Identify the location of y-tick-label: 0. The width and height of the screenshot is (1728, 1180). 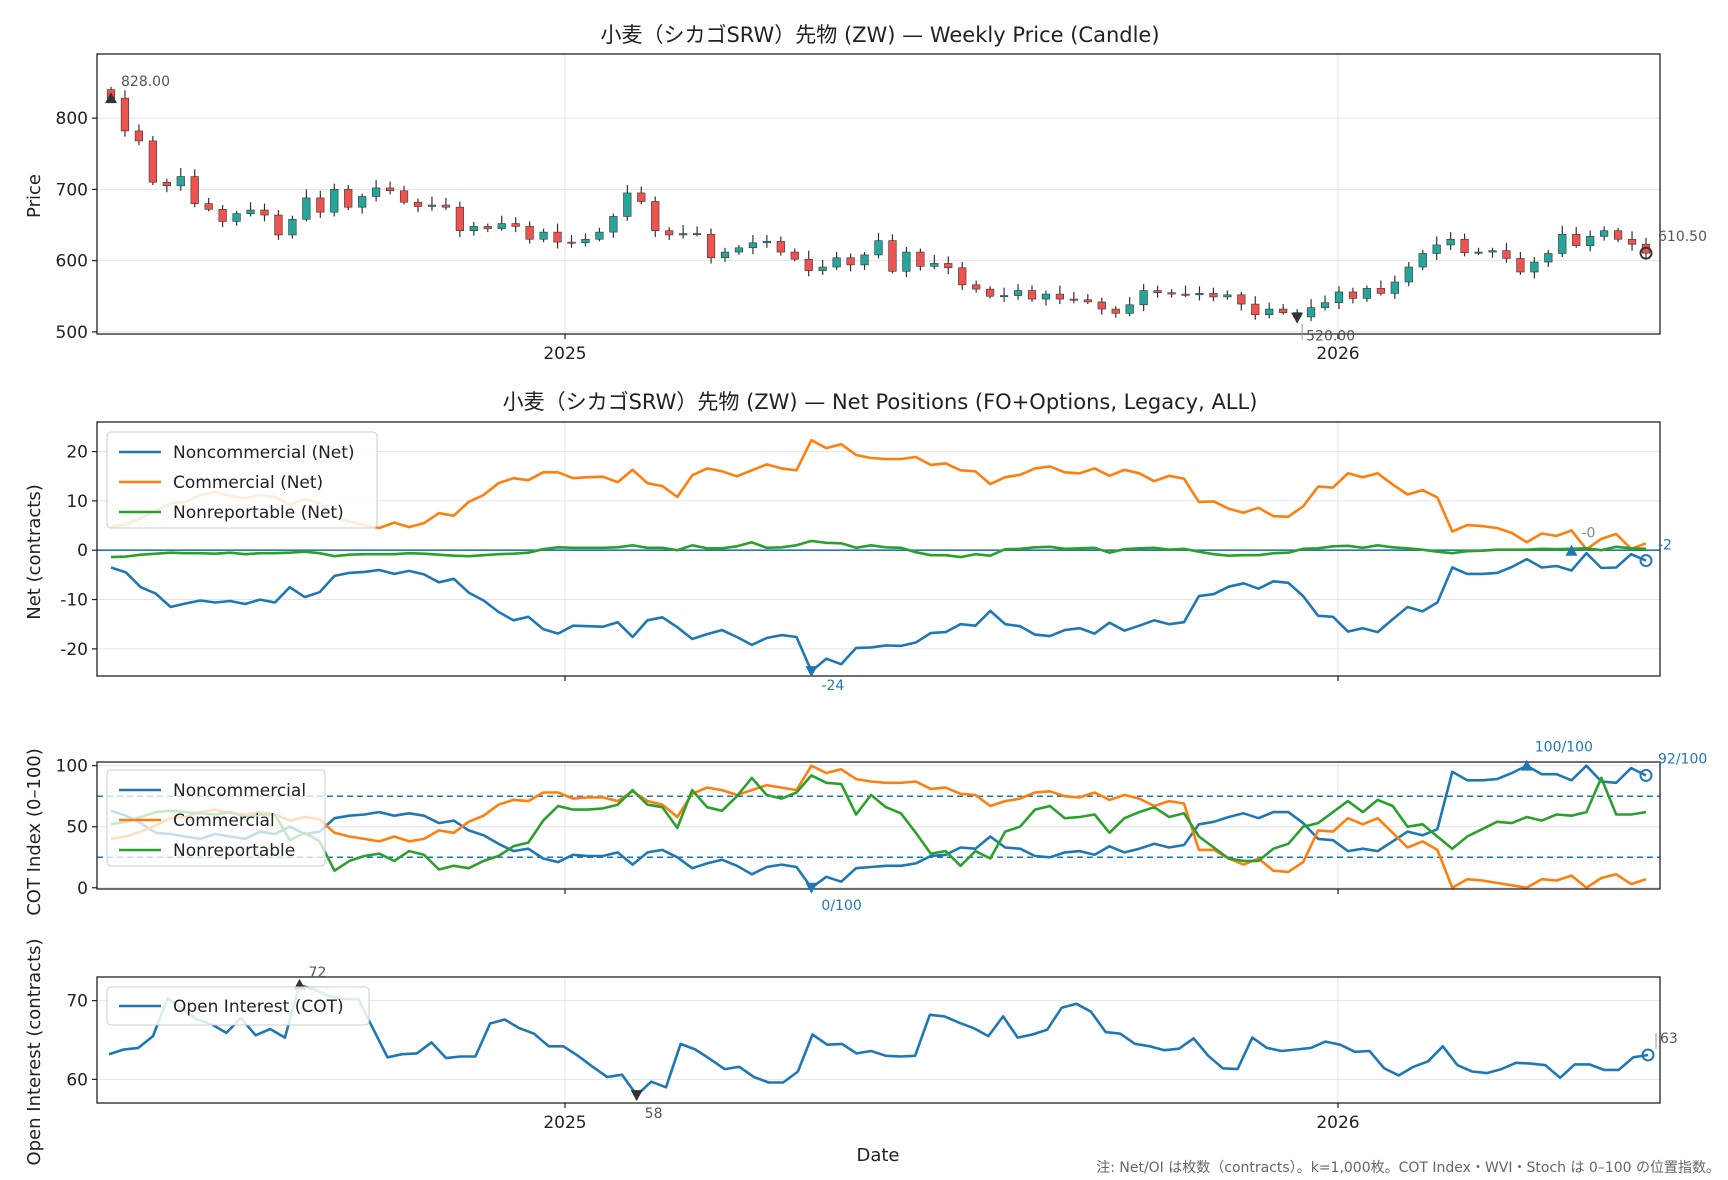
(82, 551).